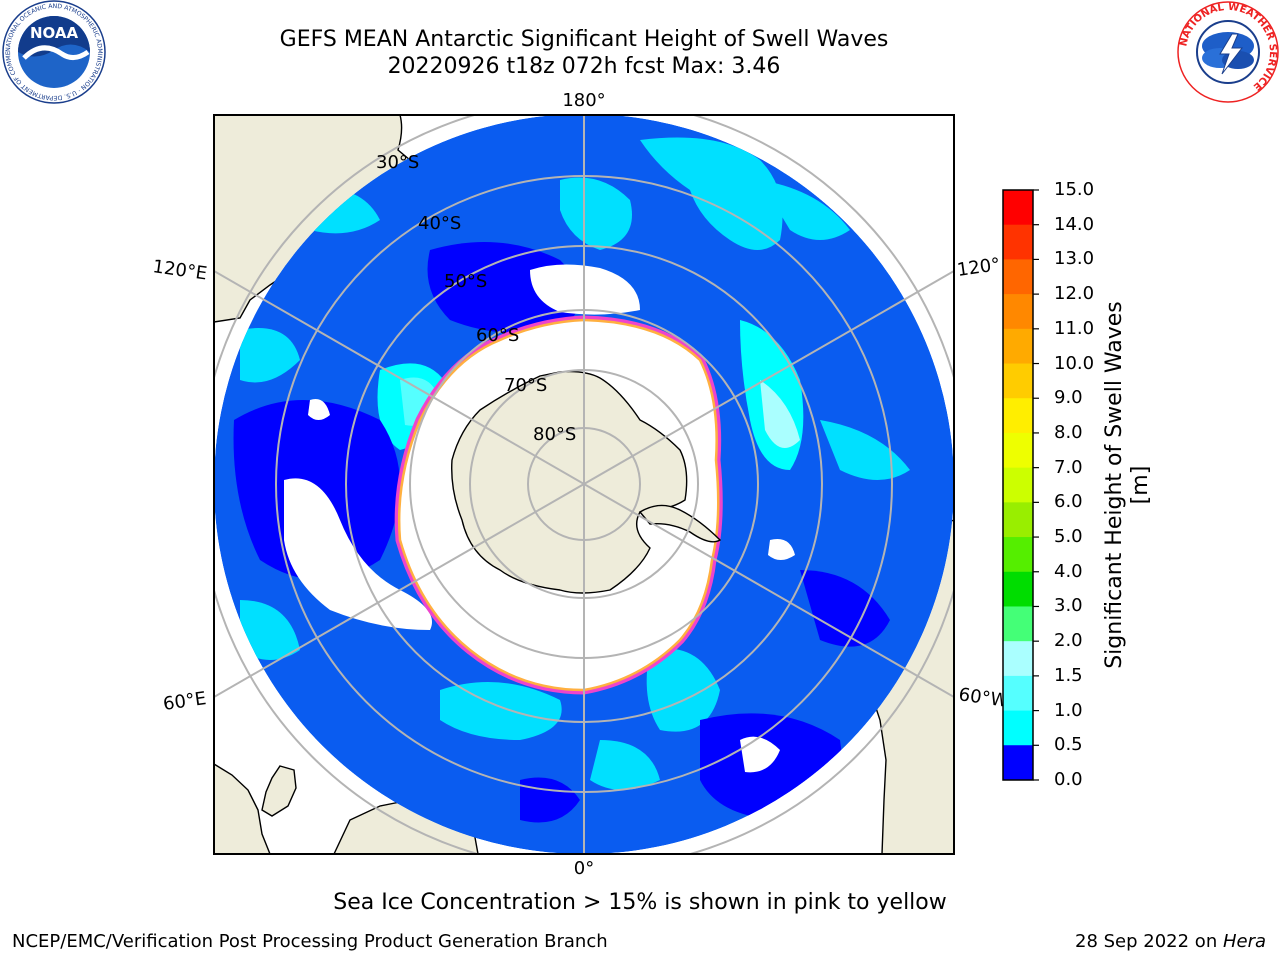  What do you see at coordinates (1074, 363) in the screenshot?
I see `colorbar-tick-label: 10.0` at bounding box center [1074, 363].